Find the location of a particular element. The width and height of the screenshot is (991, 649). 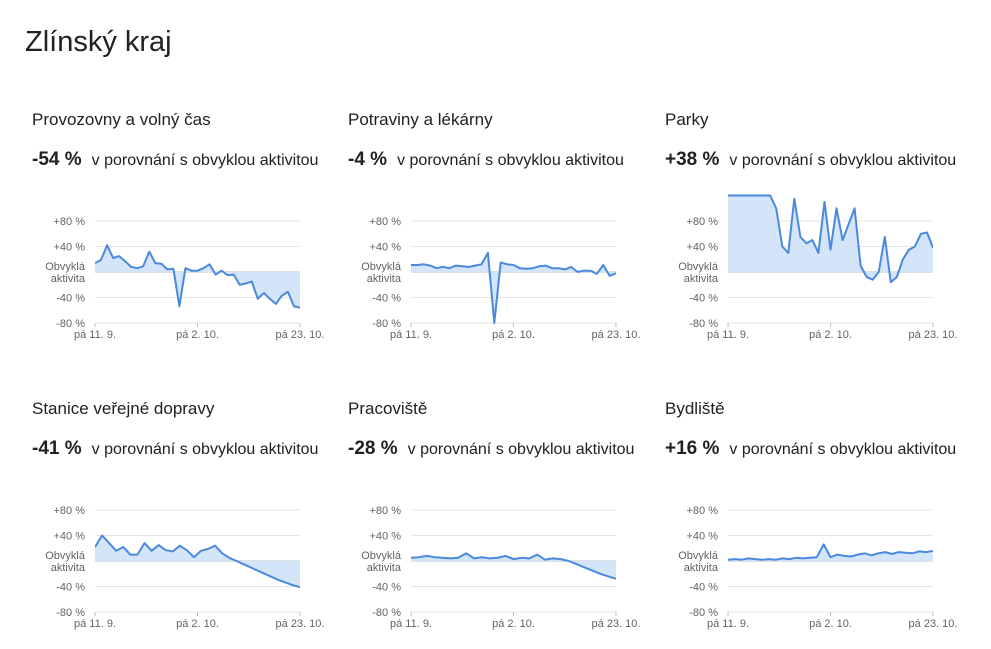

change-value: -4 % is located at coordinates (368, 159).